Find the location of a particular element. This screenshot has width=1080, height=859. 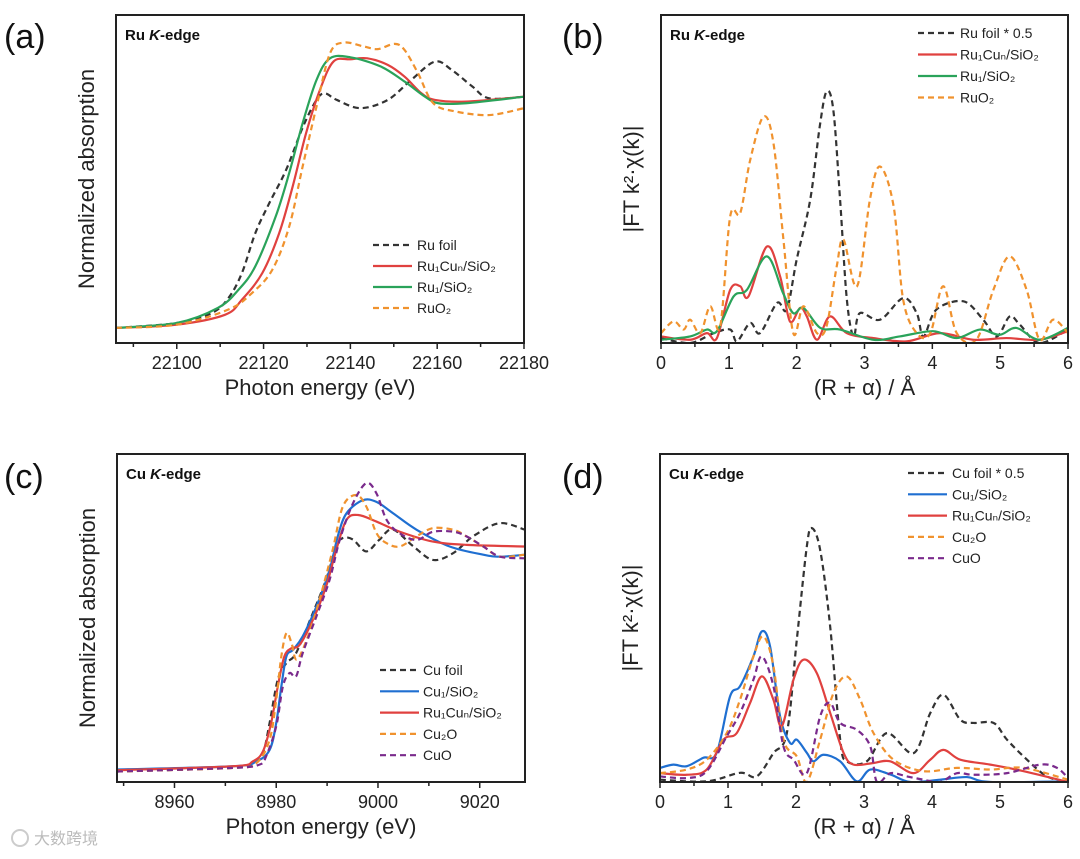

legend: Cu foil Cu₁/SiO₂ Ru₁Cuₙ/SiO₂ Cu₂O CuO is located at coordinates (441, 712).